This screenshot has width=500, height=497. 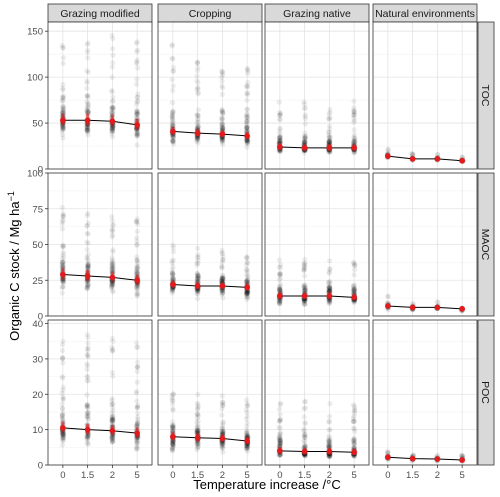 What do you see at coordinates (100, 392) in the screenshot?
I see `panel-border` at bounding box center [100, 392].